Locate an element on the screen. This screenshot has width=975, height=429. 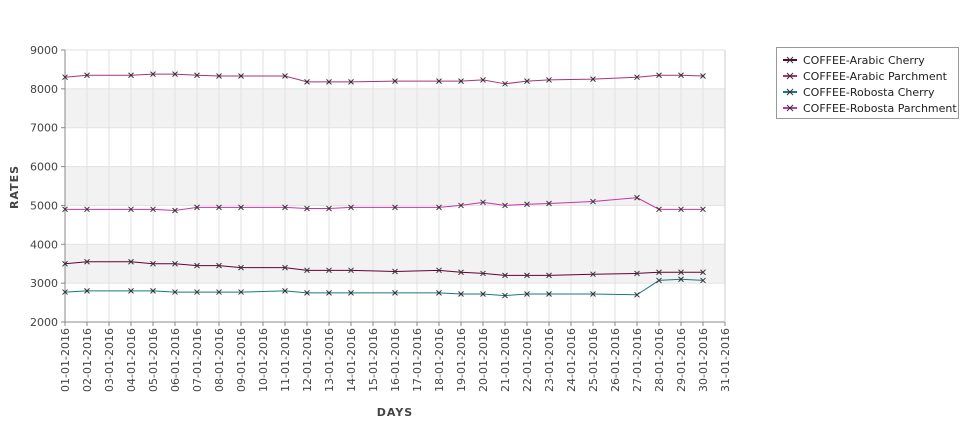
x-tick-label: 19-01-2016 is located at coordinates (461, 360).